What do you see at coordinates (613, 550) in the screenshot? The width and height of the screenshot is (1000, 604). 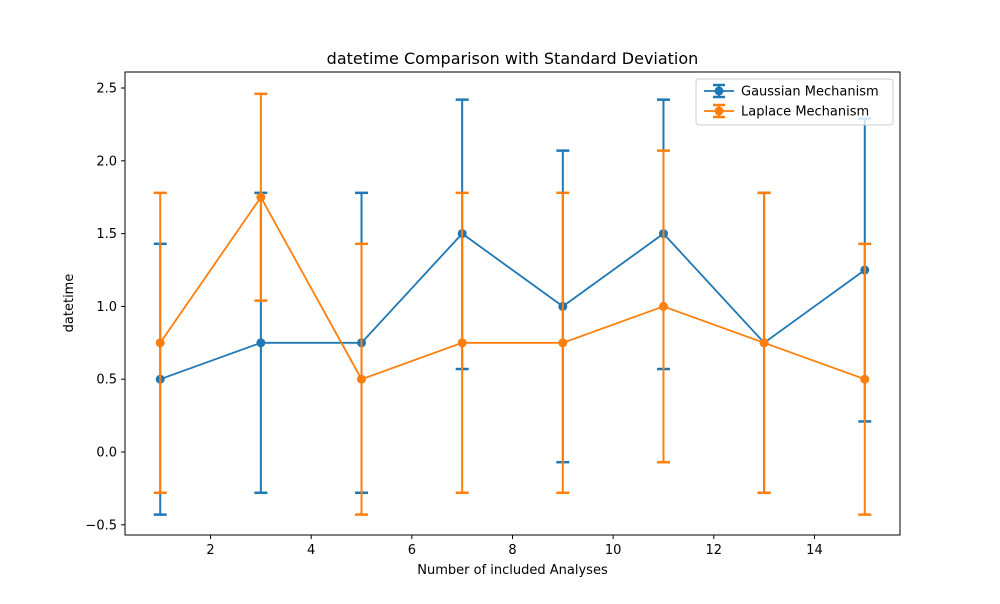 I see `x-tick-label: 10` at bounding box center [613, 550].